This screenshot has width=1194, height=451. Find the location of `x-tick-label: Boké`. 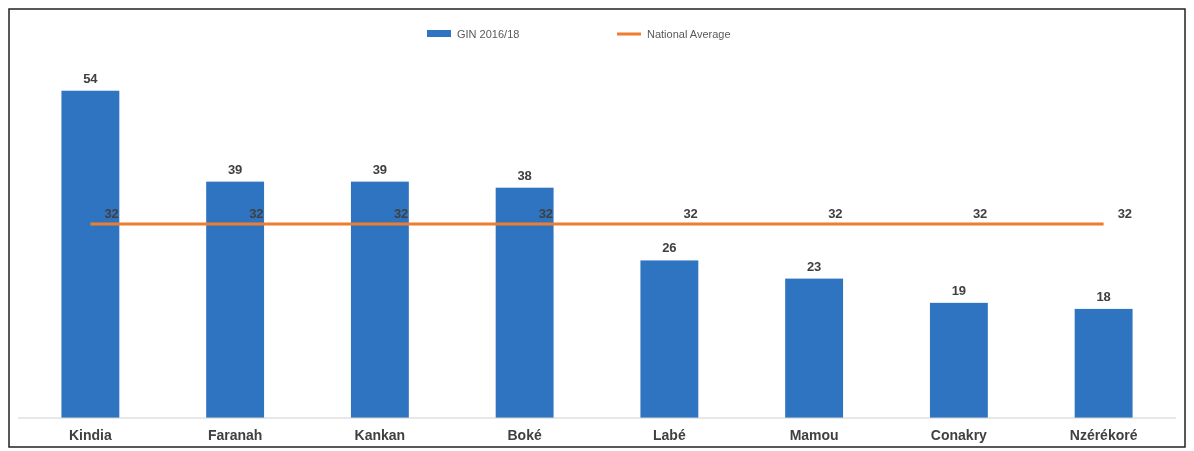

x-tick-label: Boké is located at coordinates (524, 435).